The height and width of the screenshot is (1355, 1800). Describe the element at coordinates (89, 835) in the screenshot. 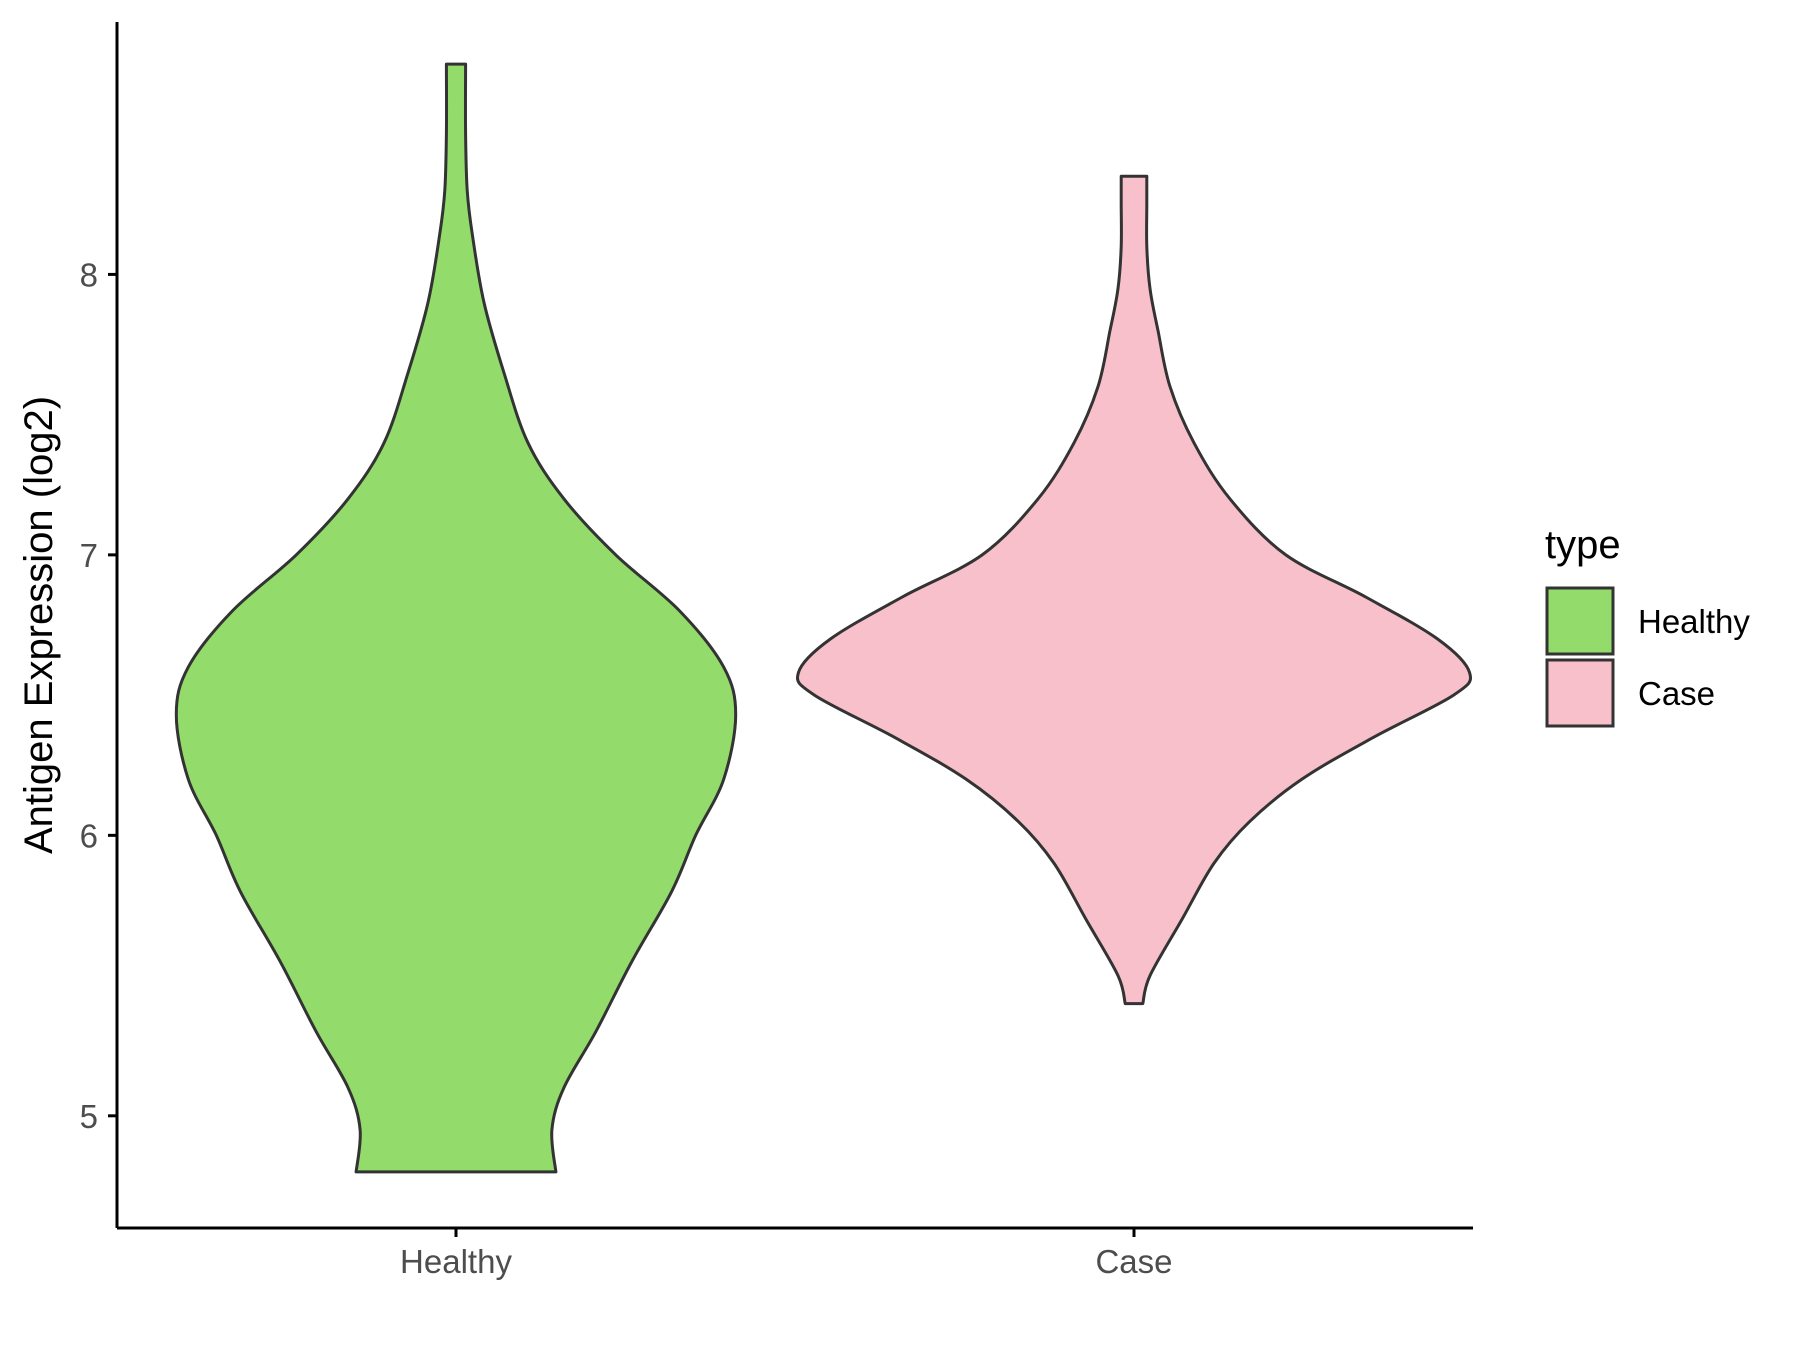

I see `y-tick-label: 6` at that location.